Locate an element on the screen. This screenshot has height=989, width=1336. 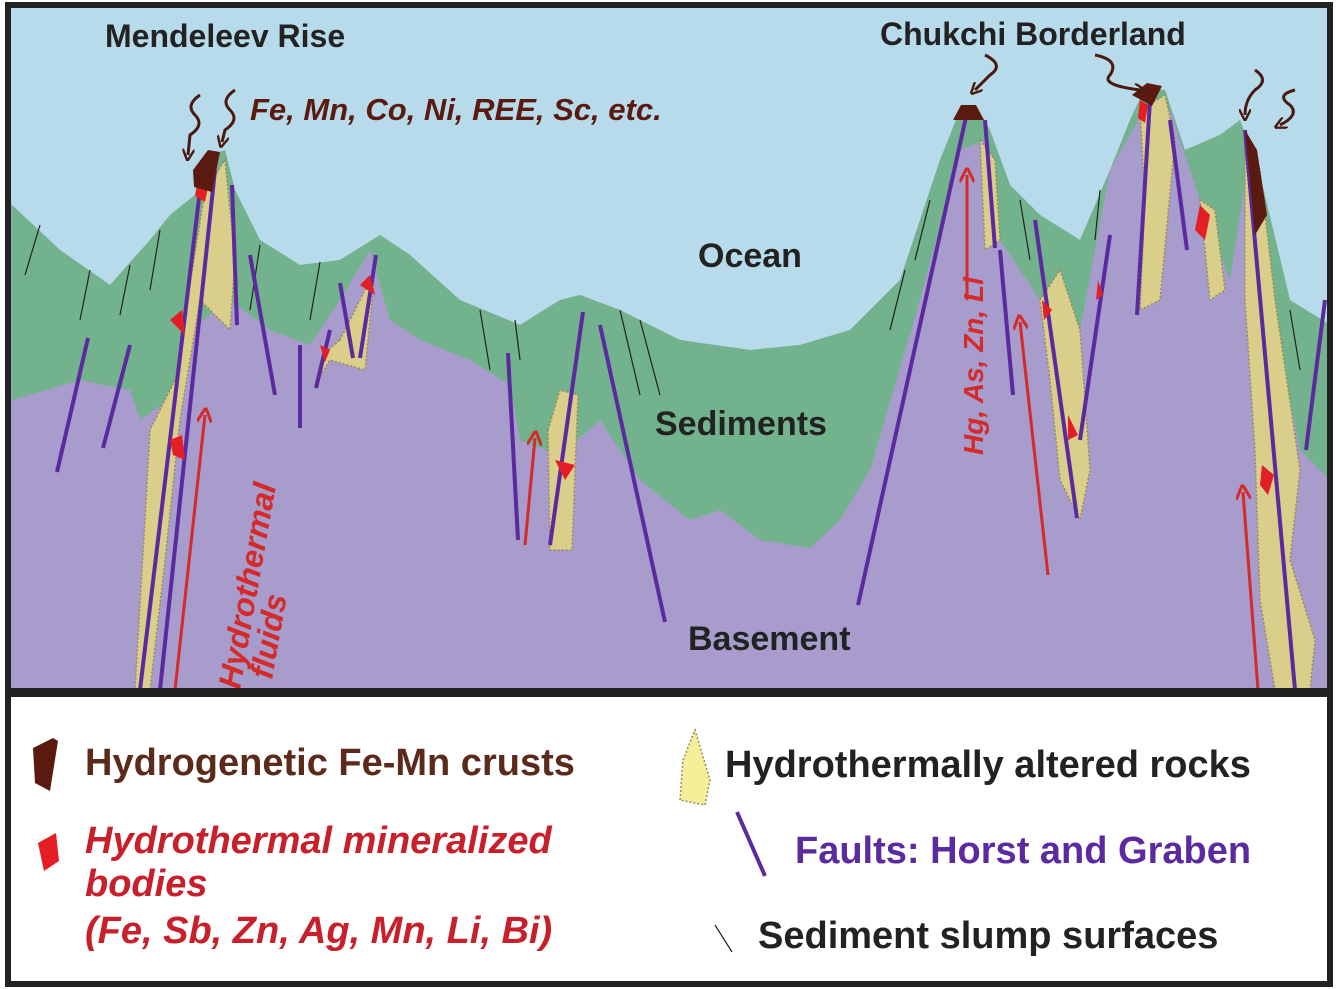
mendeleev-label: Mendeleev Rise is located at coordinates (225, 36).